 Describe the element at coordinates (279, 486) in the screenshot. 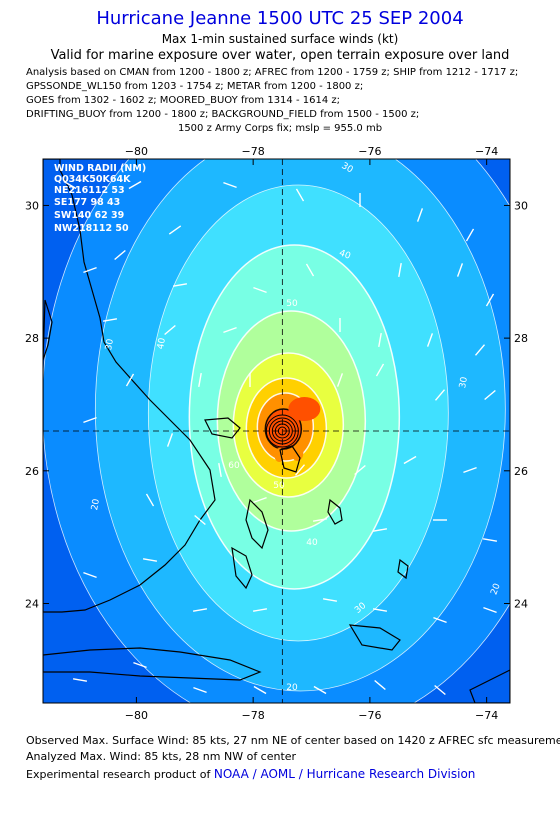

I see `contour-label: 50` at that location.